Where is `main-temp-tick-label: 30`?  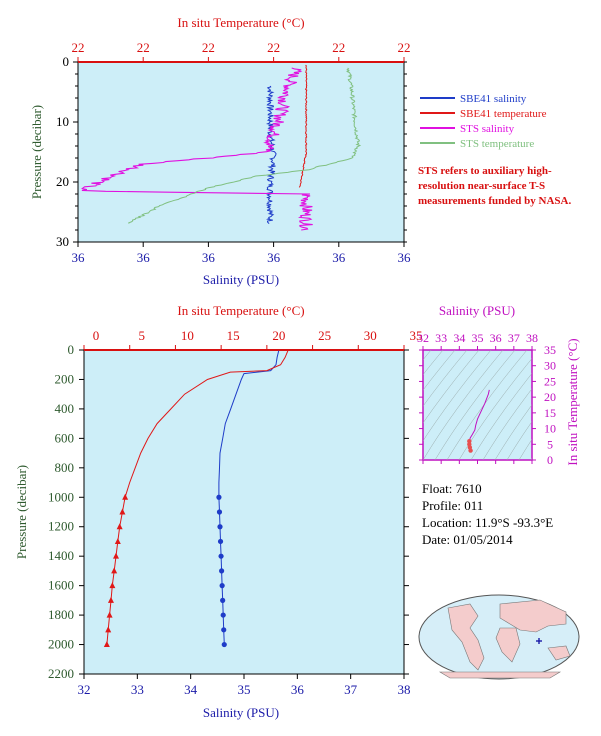 main-temp-tick-label: 30 is located at coordinates (370, 335).